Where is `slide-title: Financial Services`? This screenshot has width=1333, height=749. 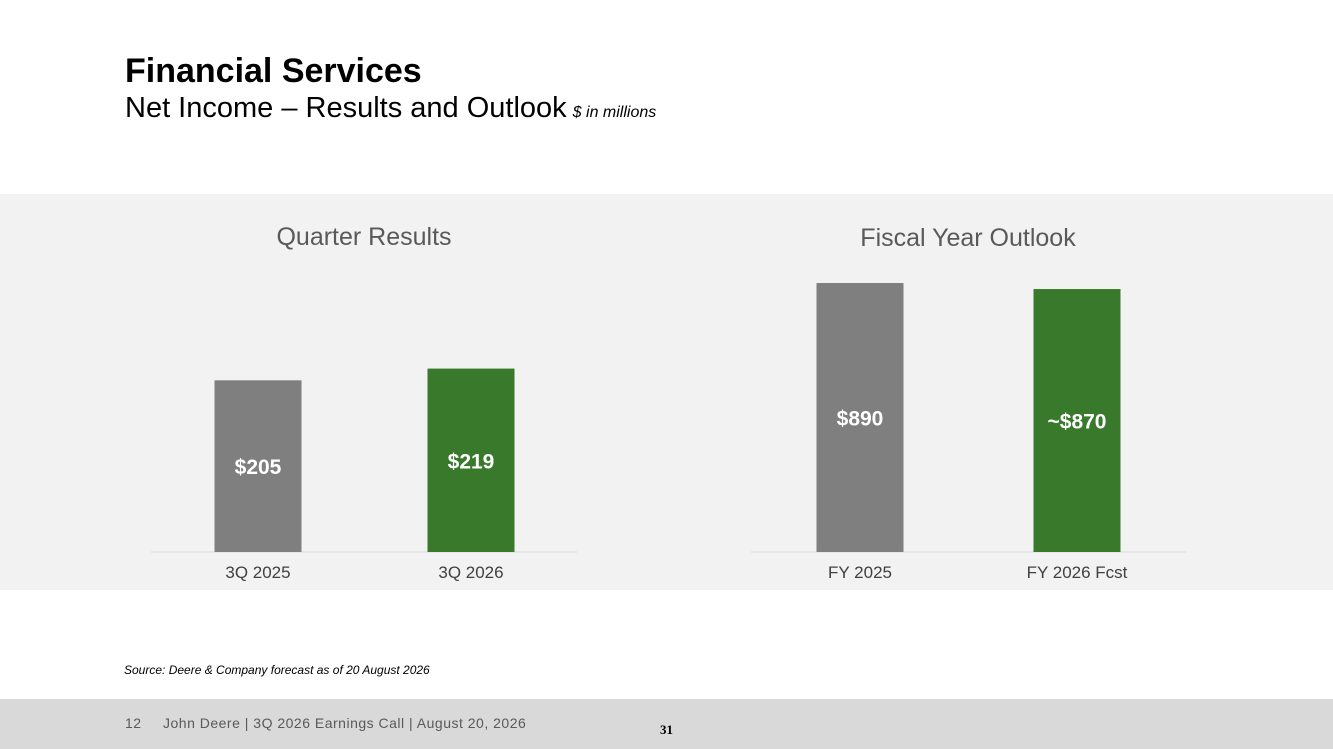 slide-title: Financial Services is located at coordinates (273, 71).